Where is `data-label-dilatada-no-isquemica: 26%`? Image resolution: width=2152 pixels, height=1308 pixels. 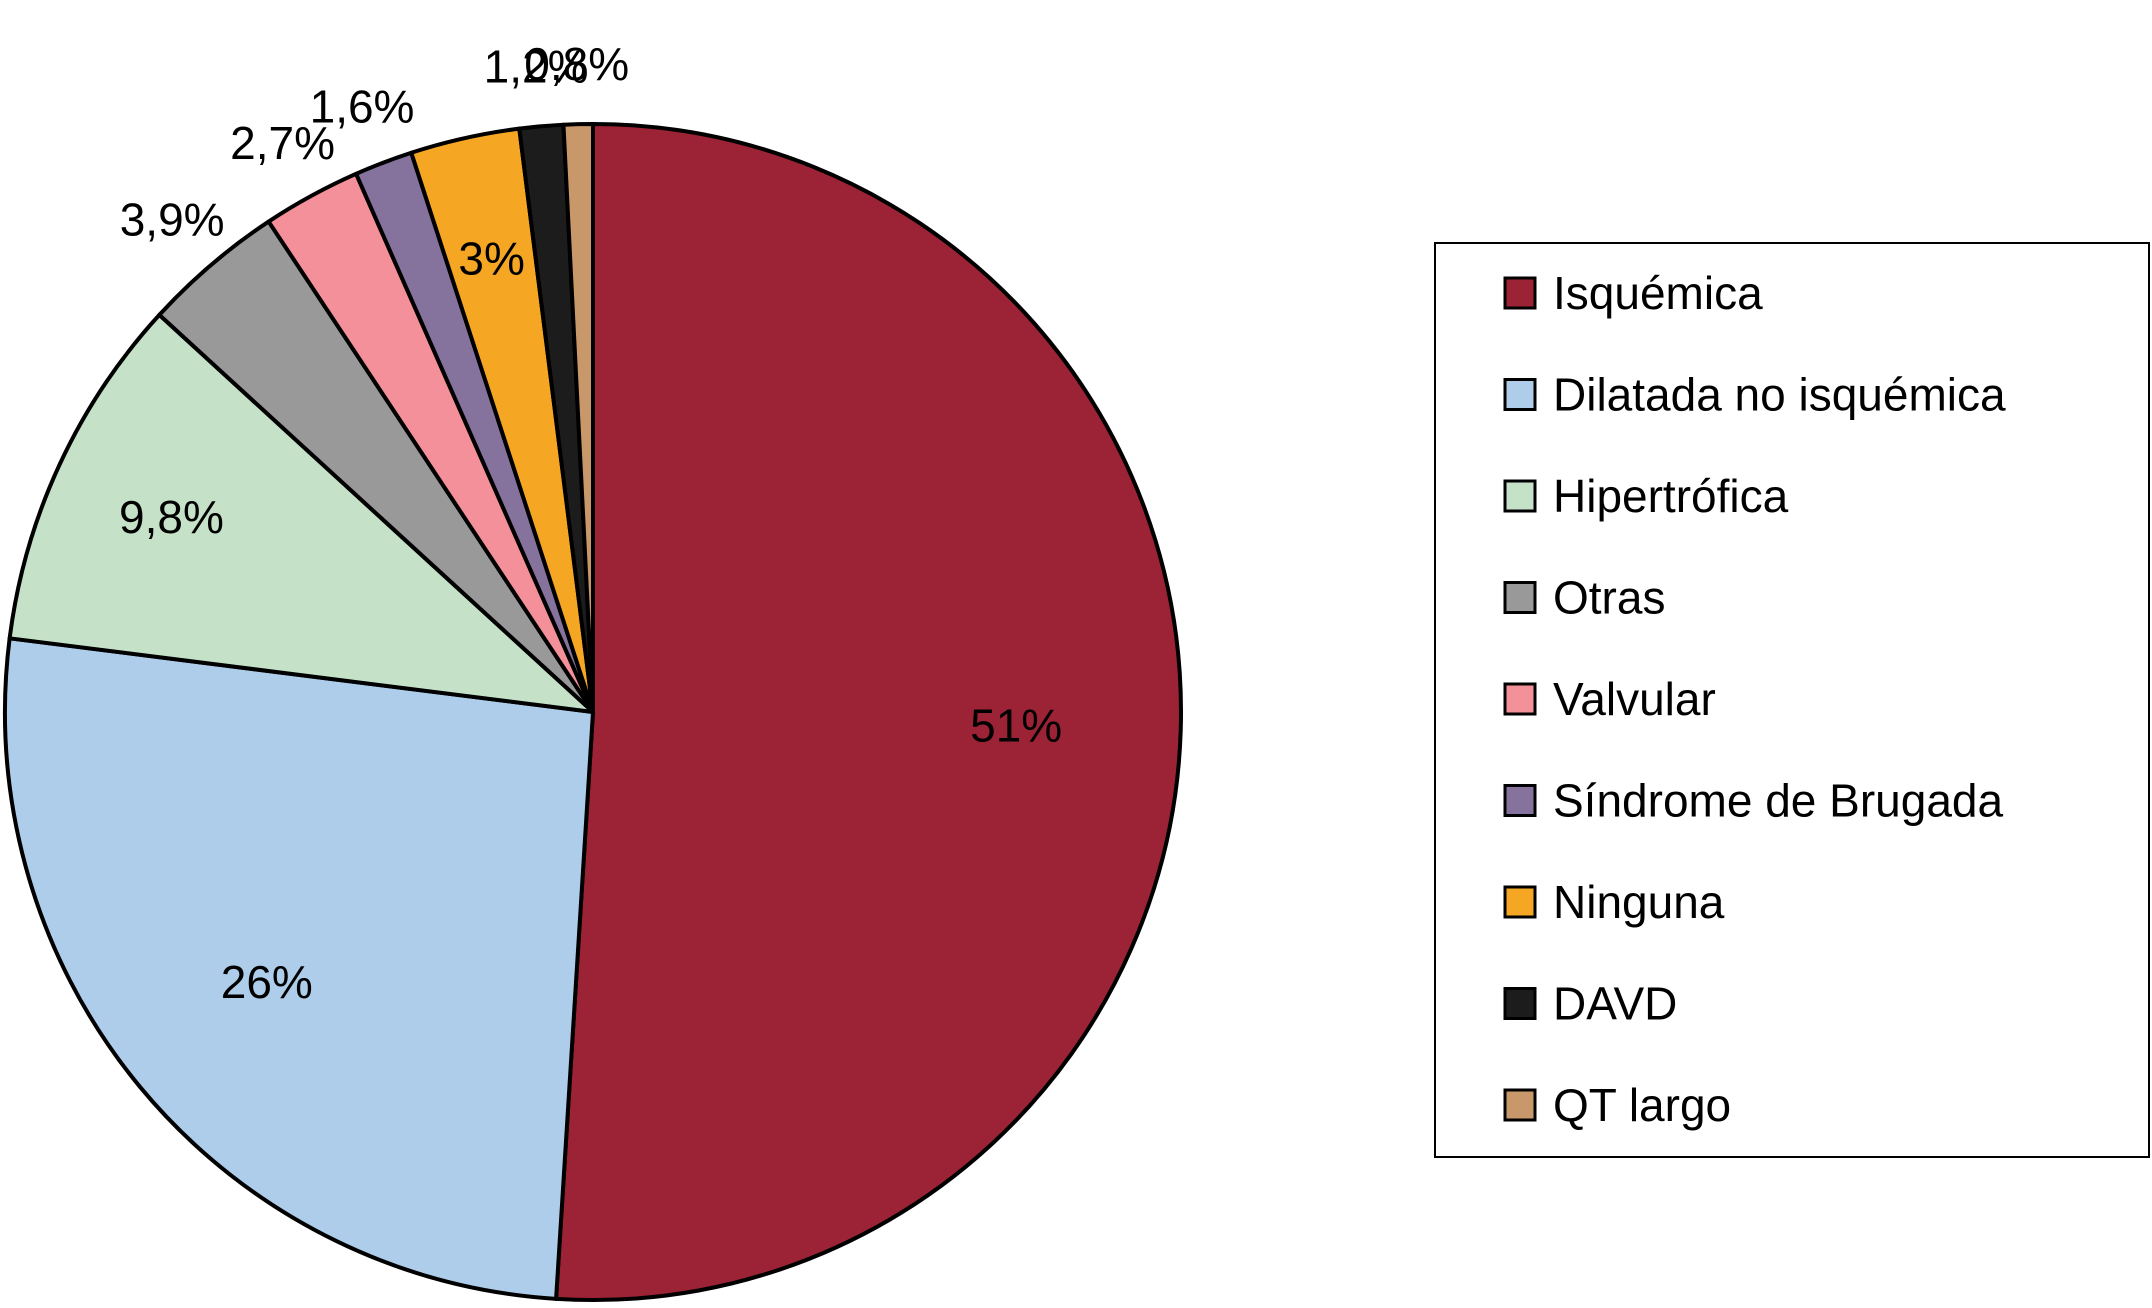
data-label-dilatada-no-isquemica: 26% is located at coordinates (267, 982).